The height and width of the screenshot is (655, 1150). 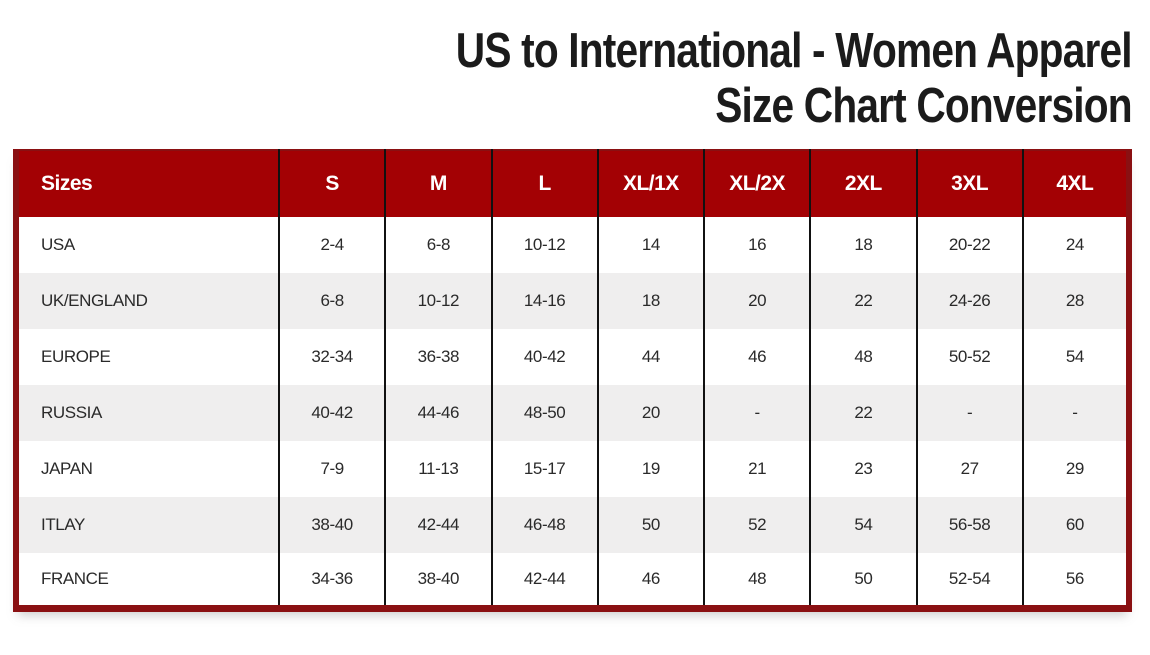 What do you see at coordinates (756, 183) in the screenshot?
I see `column-header: XL/2X` at bounding box center [756, 183].